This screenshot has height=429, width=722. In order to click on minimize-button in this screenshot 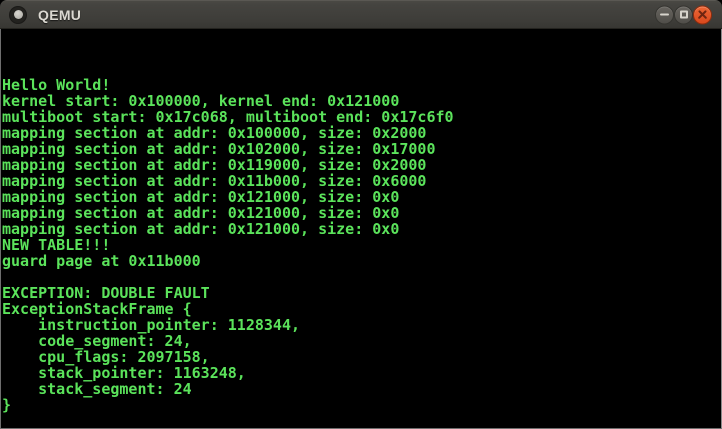, I will do `click(664, 14)`.